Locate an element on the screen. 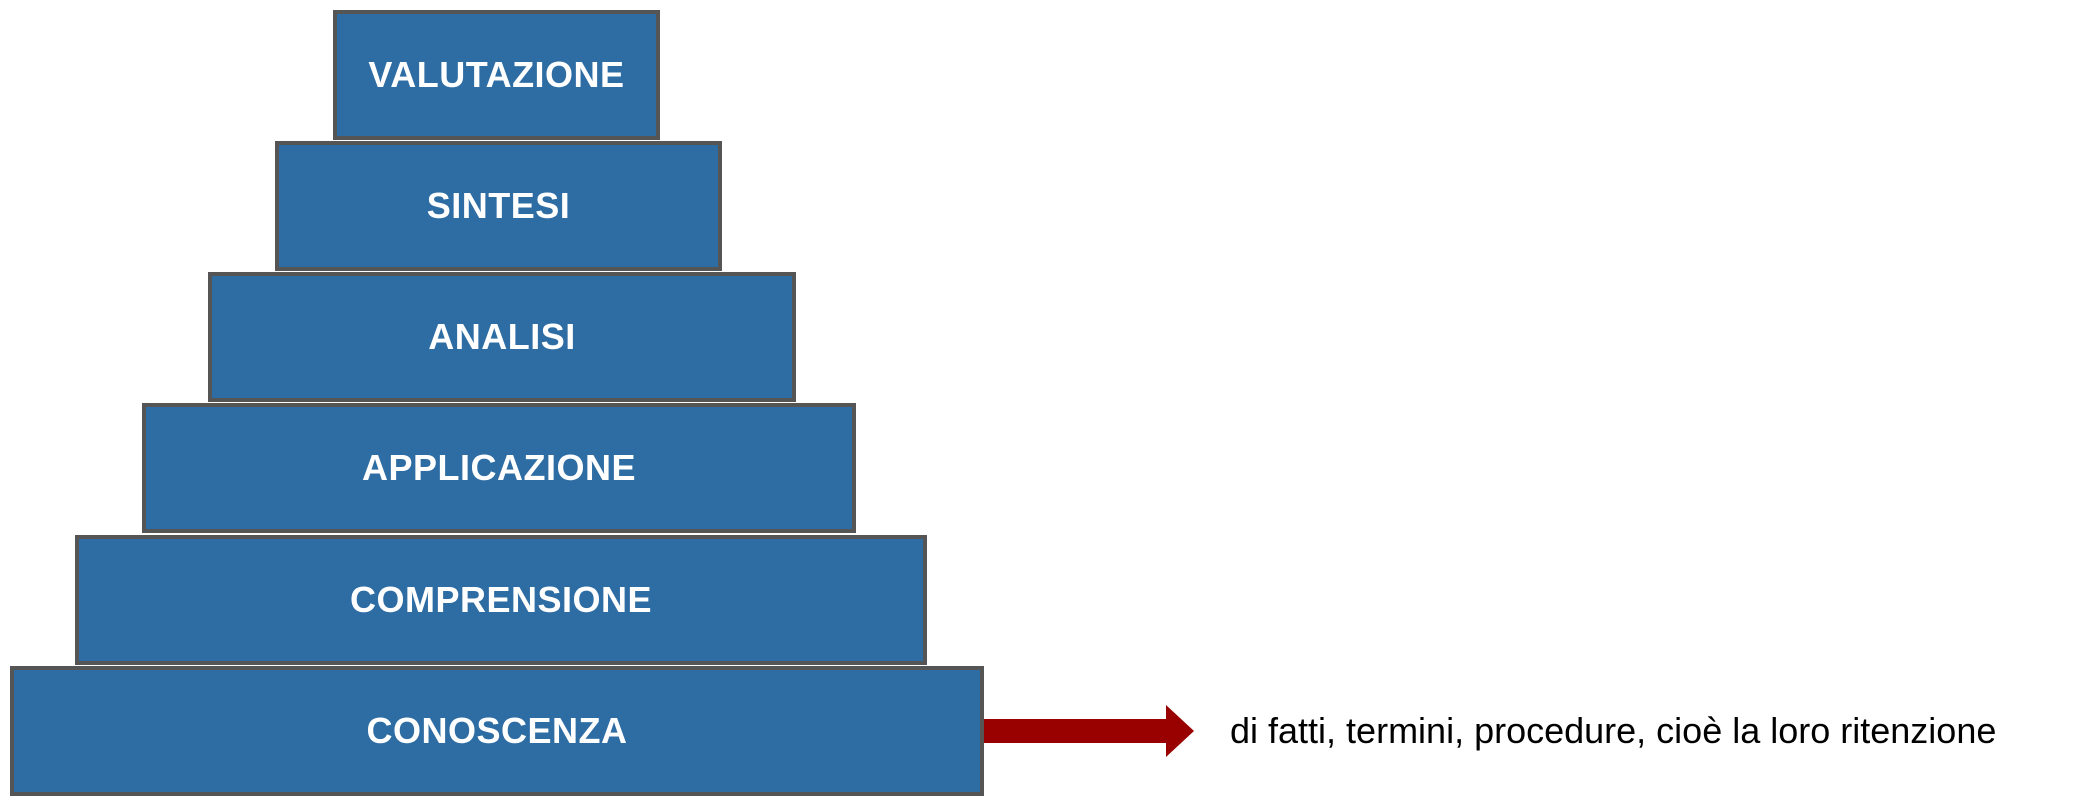 Image resolution: width=2082 pixels, height=796 pixels. pyramid-level-label: VALUTAZIONE is located at coordinates (496, 74).